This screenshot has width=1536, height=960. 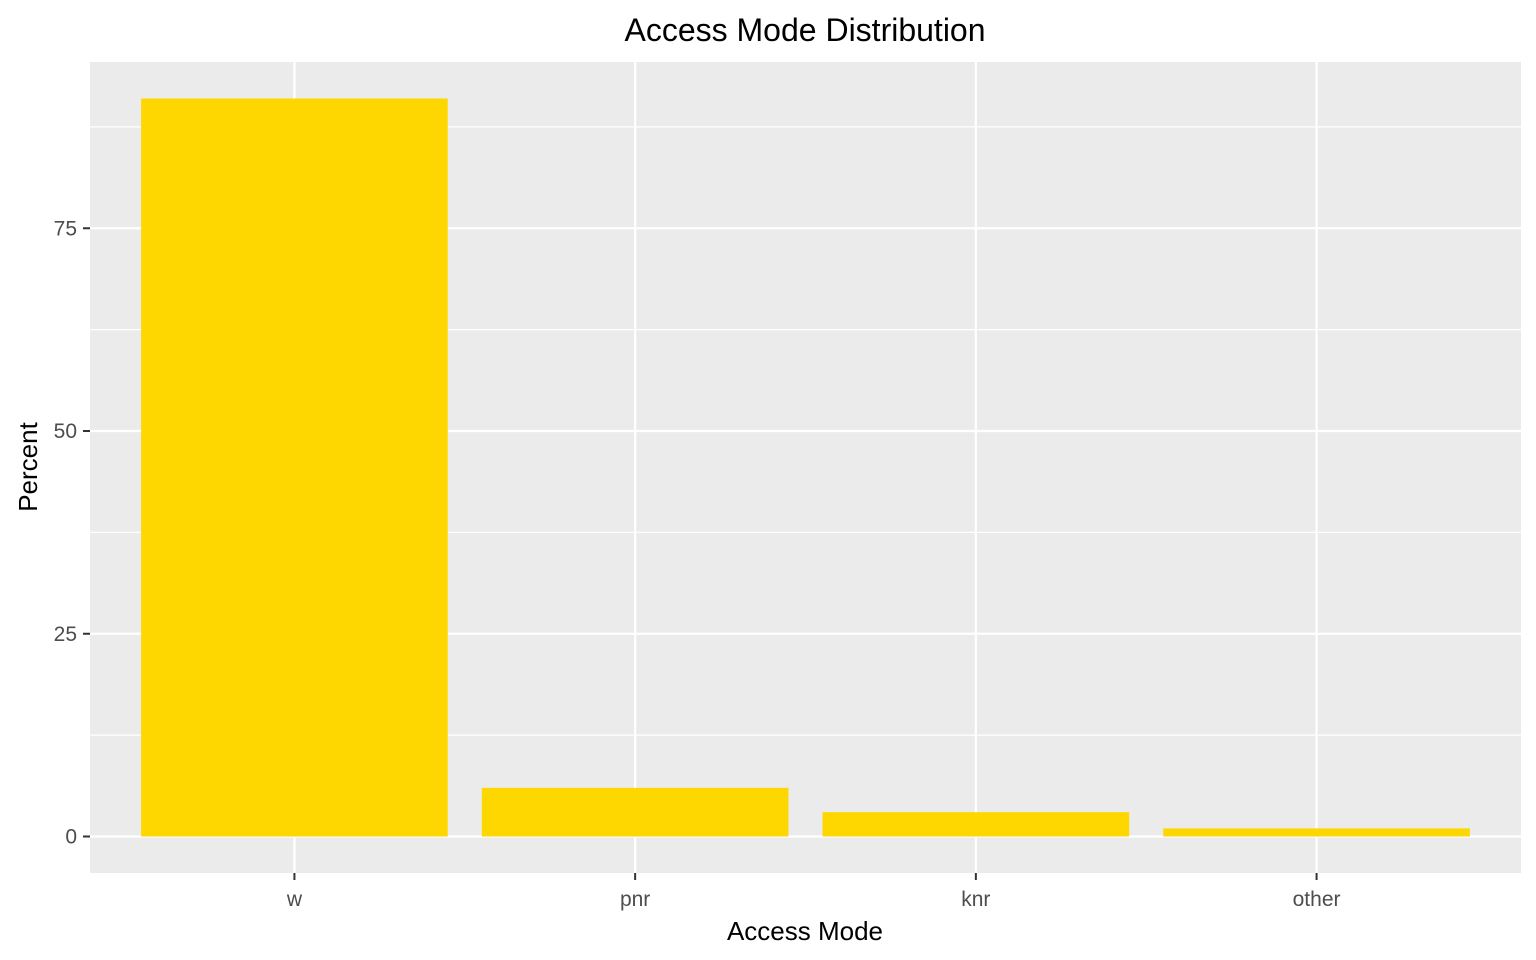 I want to click on x-tick-label: other, so click(x=1317, y=899).